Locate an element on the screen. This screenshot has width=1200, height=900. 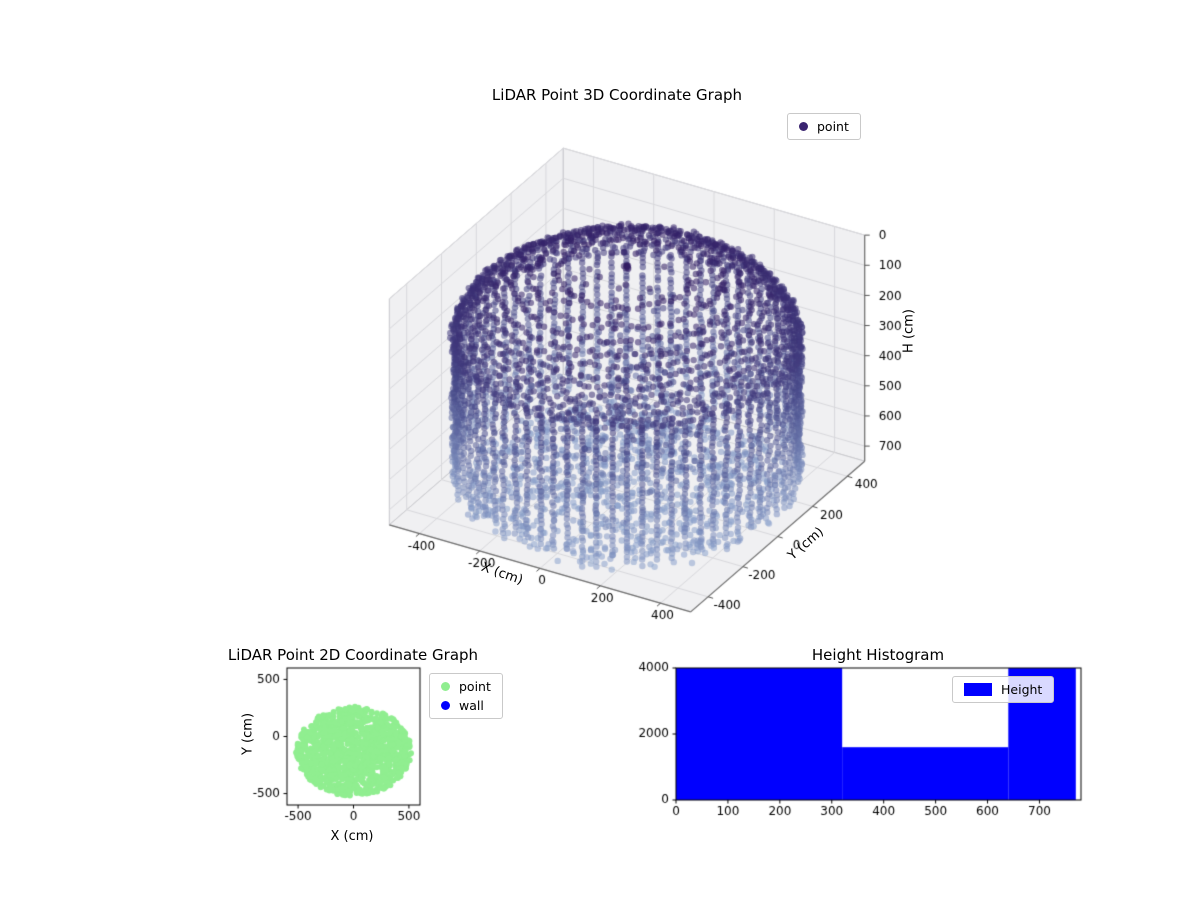
chart-2d-title: LiDAR Point 2D Coordinate Graph is located at coordinates (353, 655).